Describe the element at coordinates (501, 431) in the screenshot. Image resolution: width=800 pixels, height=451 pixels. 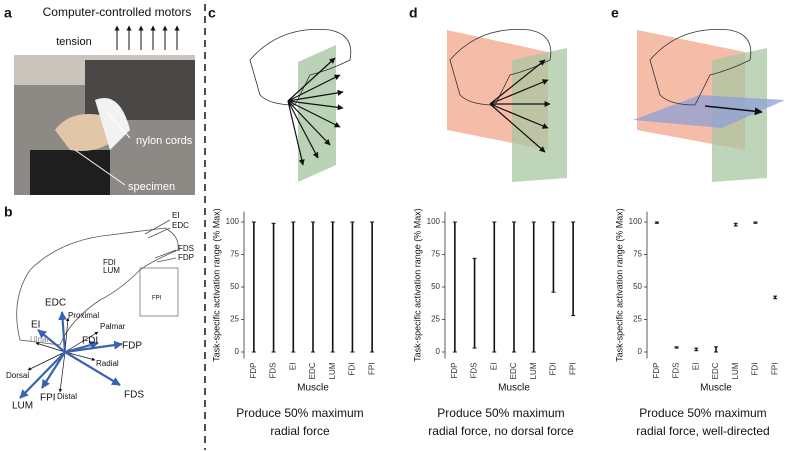
I see `caption: radial force, no dorsal force` at that location.